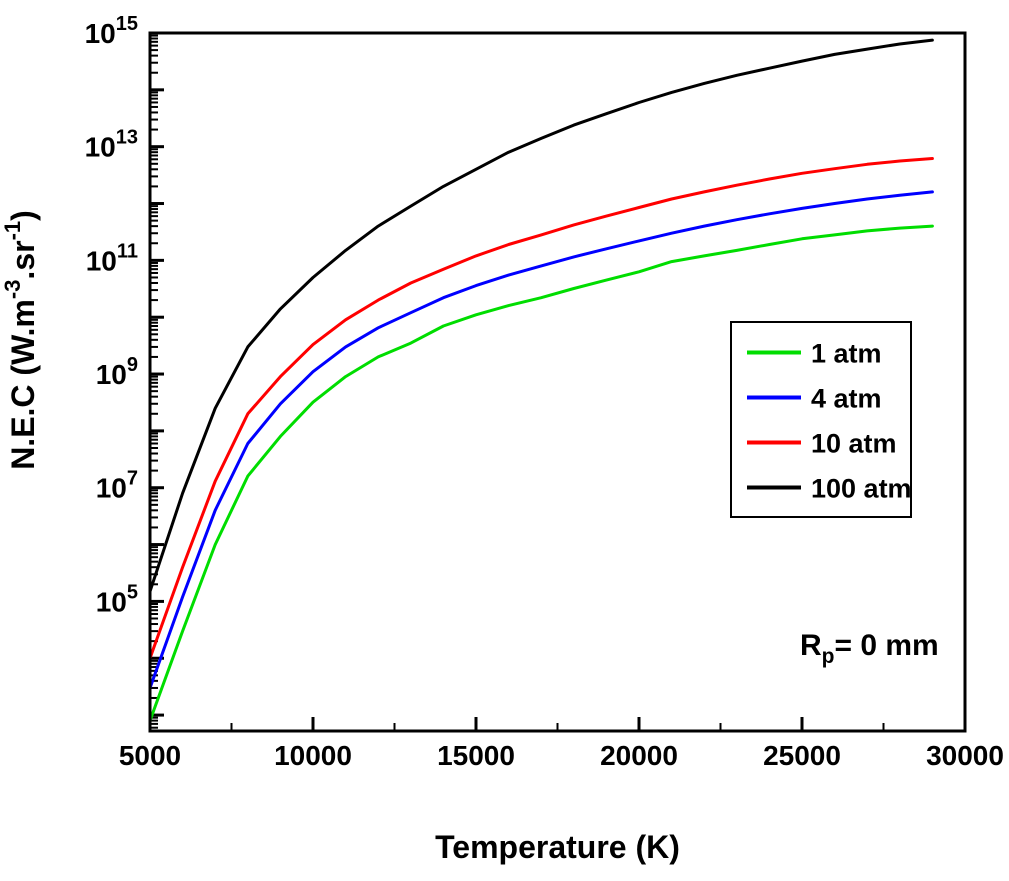  What do you see at coordinates (111, 31) in the screenshot?
I see `y-tick-label: 10¹⁵` at bounding box center [111, 31].